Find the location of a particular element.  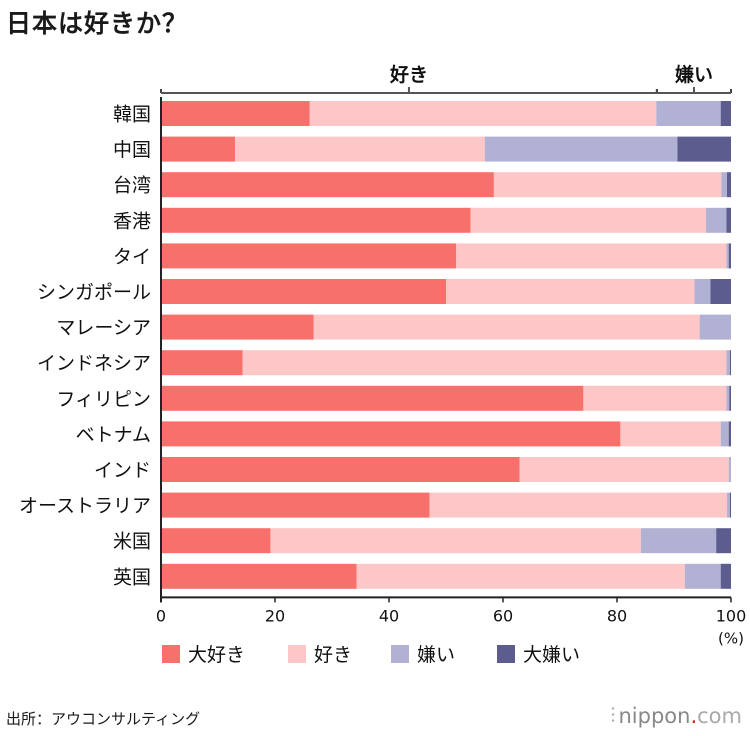

category-label: 韓国 is located at coordinates (132, 115).